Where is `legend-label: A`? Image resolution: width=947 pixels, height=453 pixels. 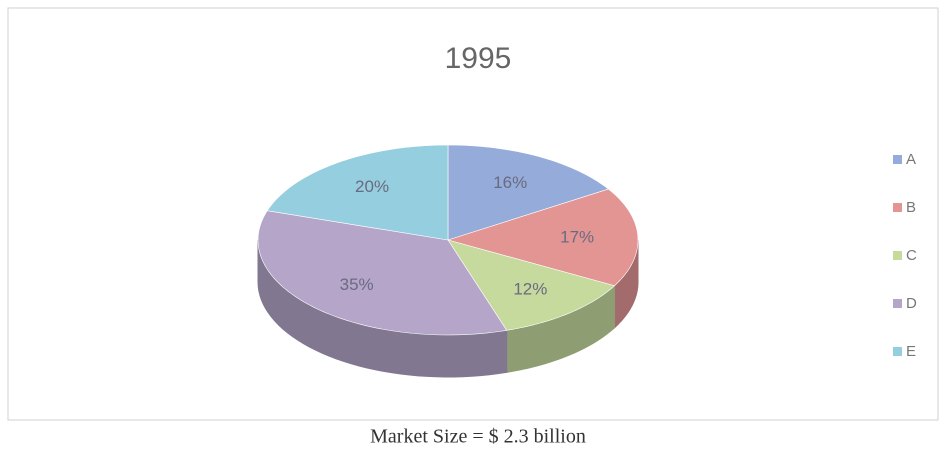
legend-label: A is located at coordinates (911, 159).